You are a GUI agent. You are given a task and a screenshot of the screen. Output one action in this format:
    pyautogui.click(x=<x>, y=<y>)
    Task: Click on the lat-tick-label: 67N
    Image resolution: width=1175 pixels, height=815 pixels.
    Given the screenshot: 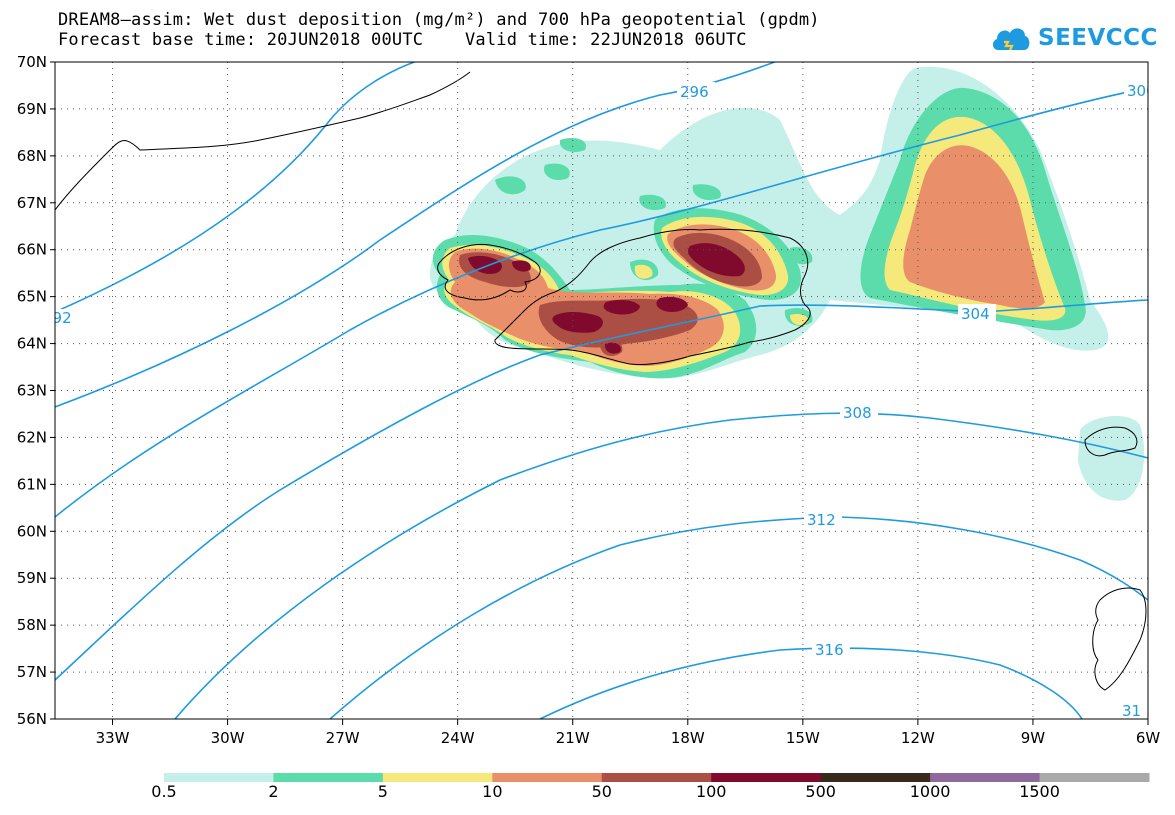 What is the action you would take?
    pyautogui.click(x=32, y=203)
    